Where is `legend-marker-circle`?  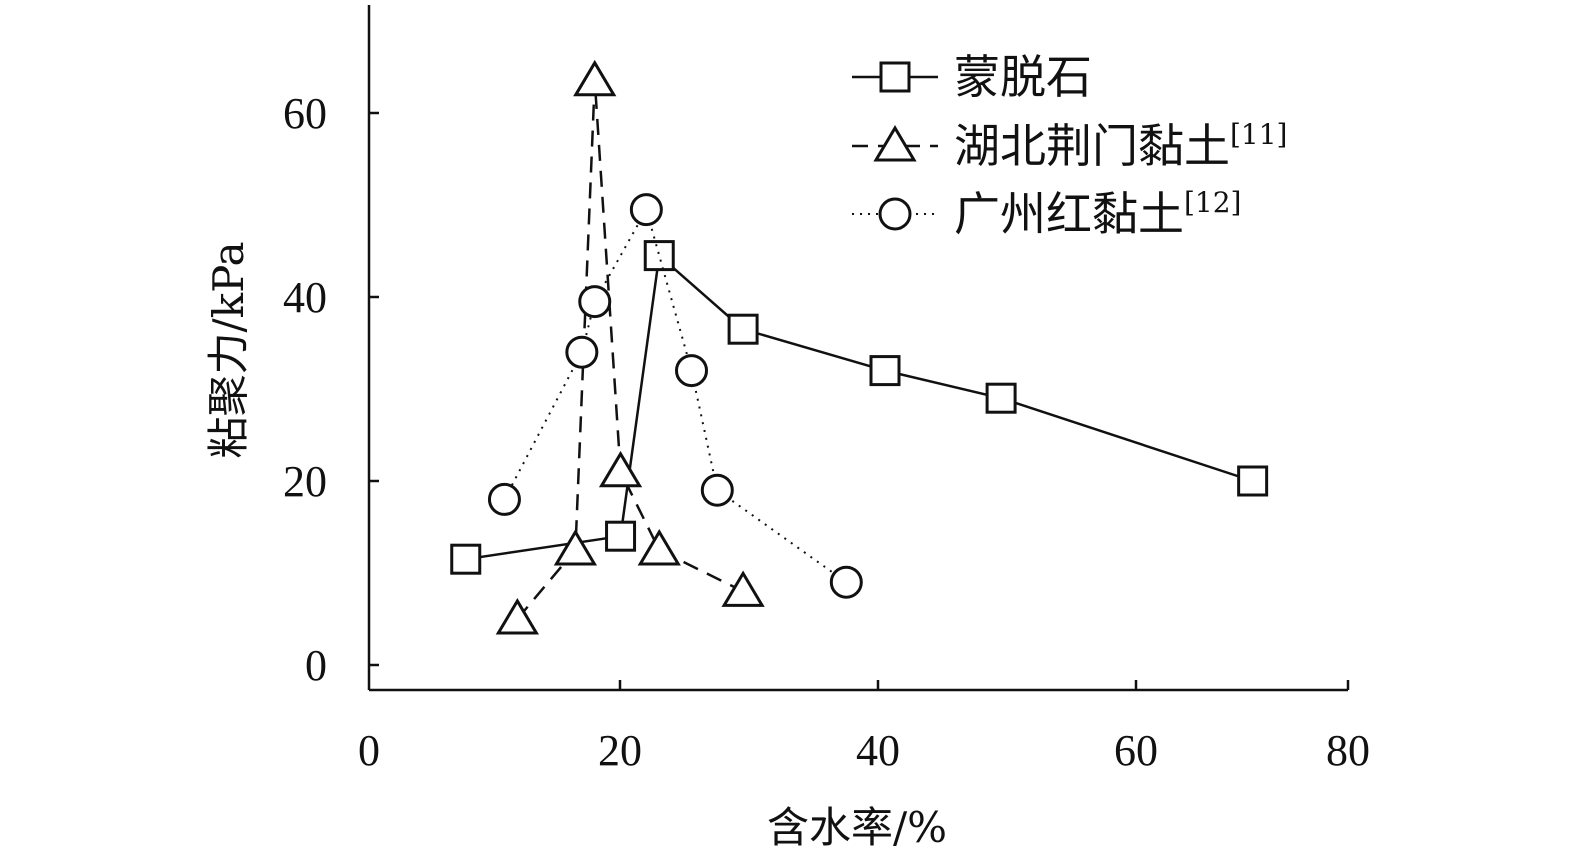 legend-marker-circle is located at coordinates (895, 214).